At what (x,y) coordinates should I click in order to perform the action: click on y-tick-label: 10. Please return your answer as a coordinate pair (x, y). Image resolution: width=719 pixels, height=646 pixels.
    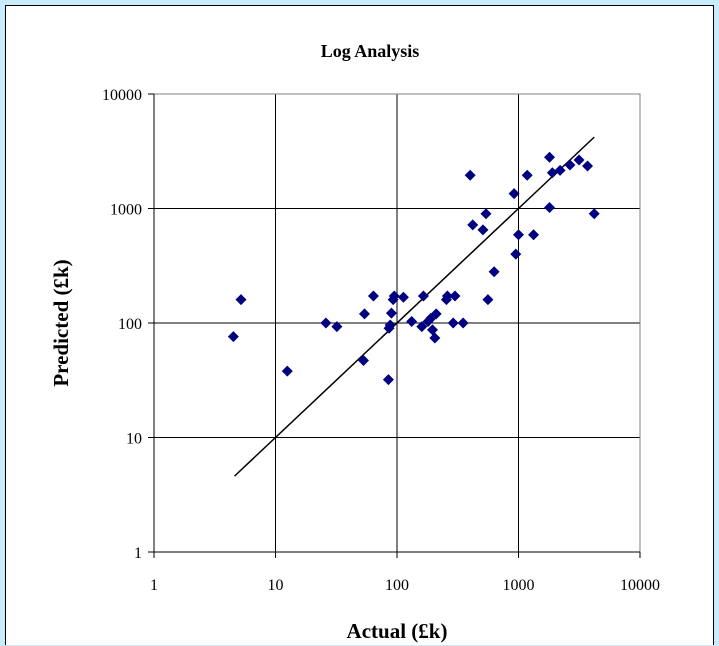
    Looking at the image, I should click on (134, 439).